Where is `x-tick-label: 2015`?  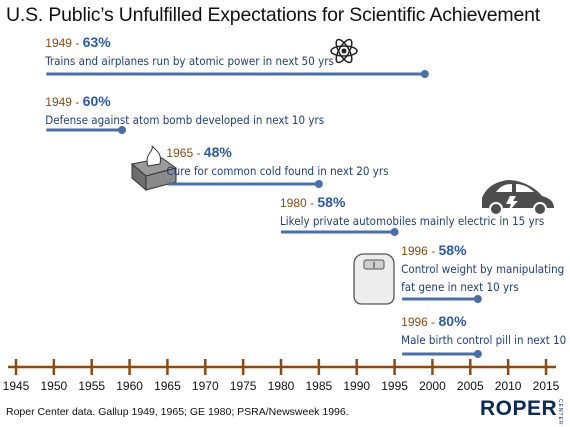 x-tick-label: 2015 is located at coordinates (546, 386).